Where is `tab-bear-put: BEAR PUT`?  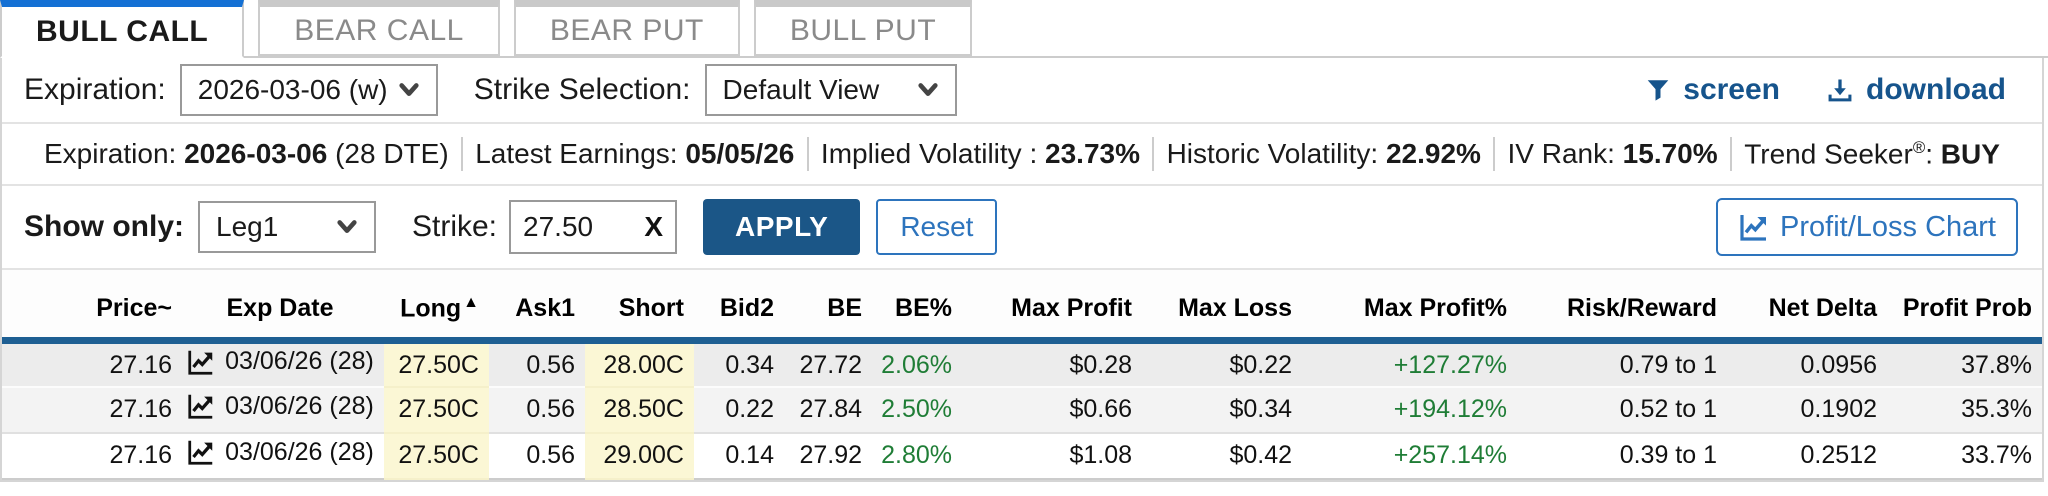
tab-bear-put: BEAR PUT is located at coordinates (626, 28).